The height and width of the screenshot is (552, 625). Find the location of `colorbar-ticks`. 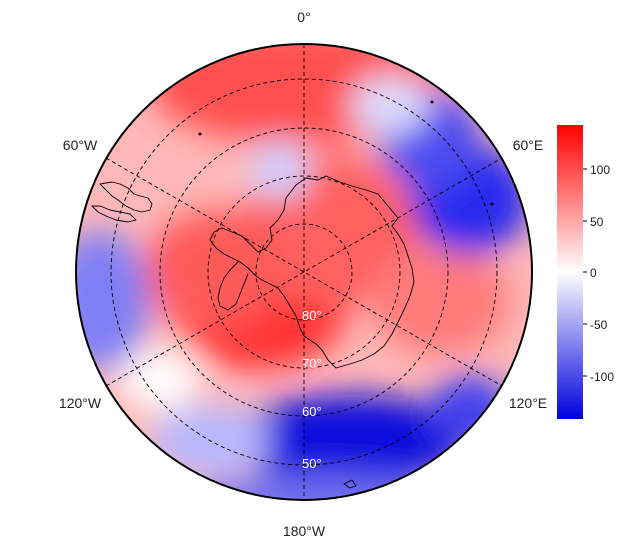

colorbar-ticks is located at coordinates (585, 272).